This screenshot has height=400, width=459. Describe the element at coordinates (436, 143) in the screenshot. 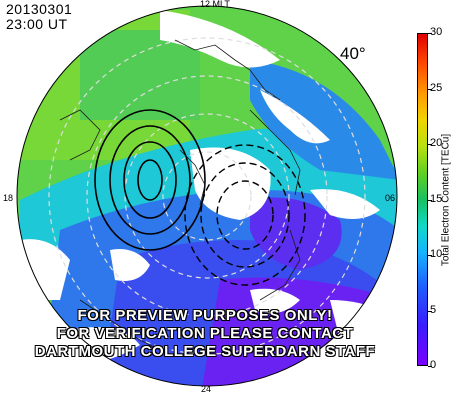

I see `colorbar-tick-label: 20` at that location.